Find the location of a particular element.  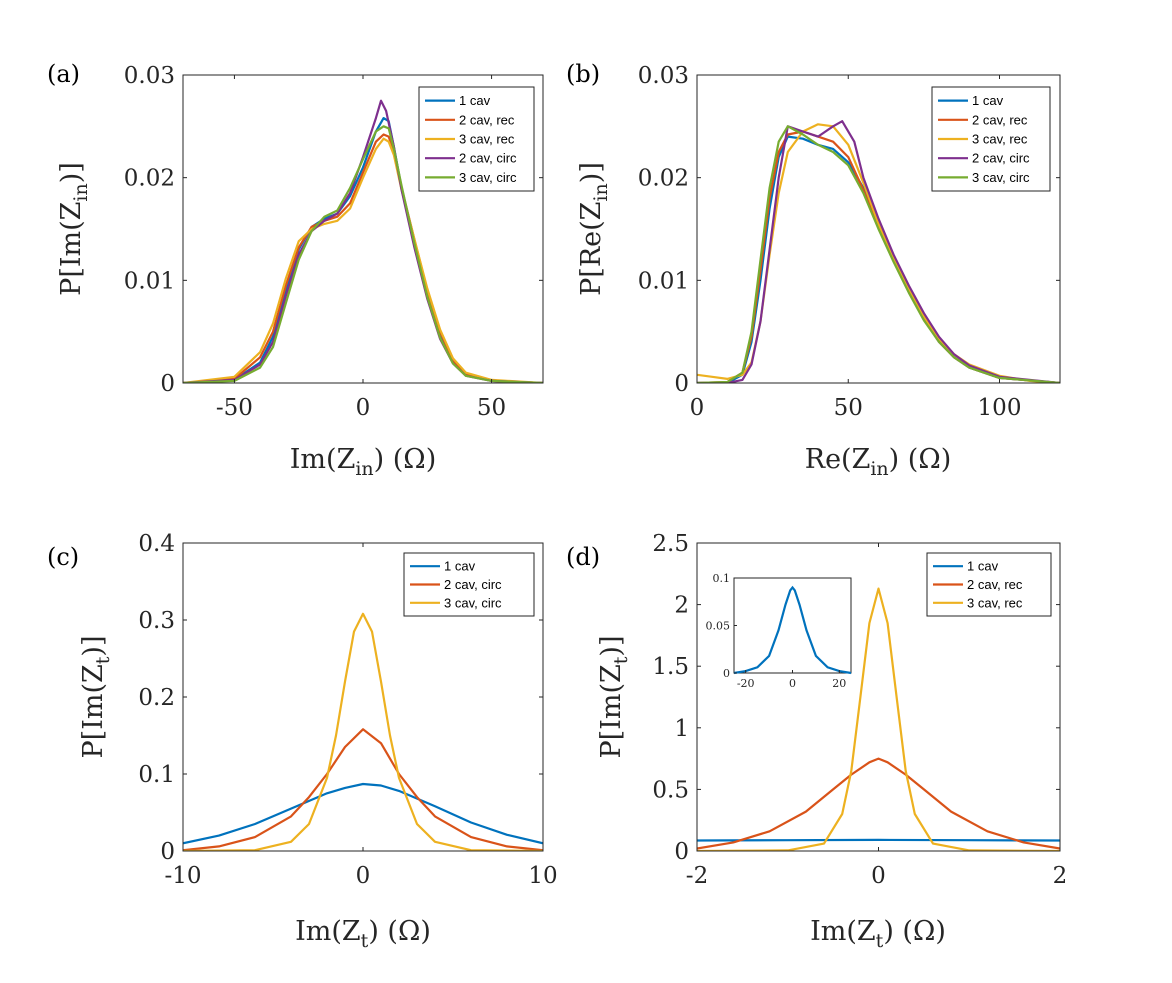

ytick-label-c-4: 0.4 is located at coordinates (156, 544).